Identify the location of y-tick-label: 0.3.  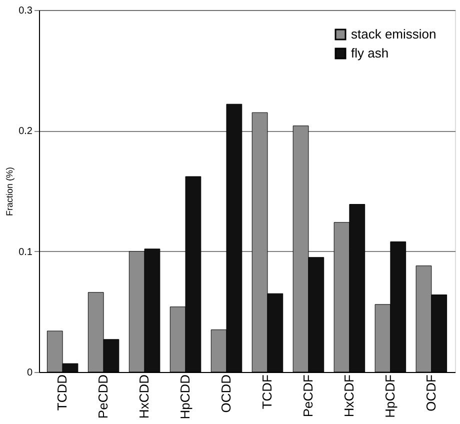
(25, 11).